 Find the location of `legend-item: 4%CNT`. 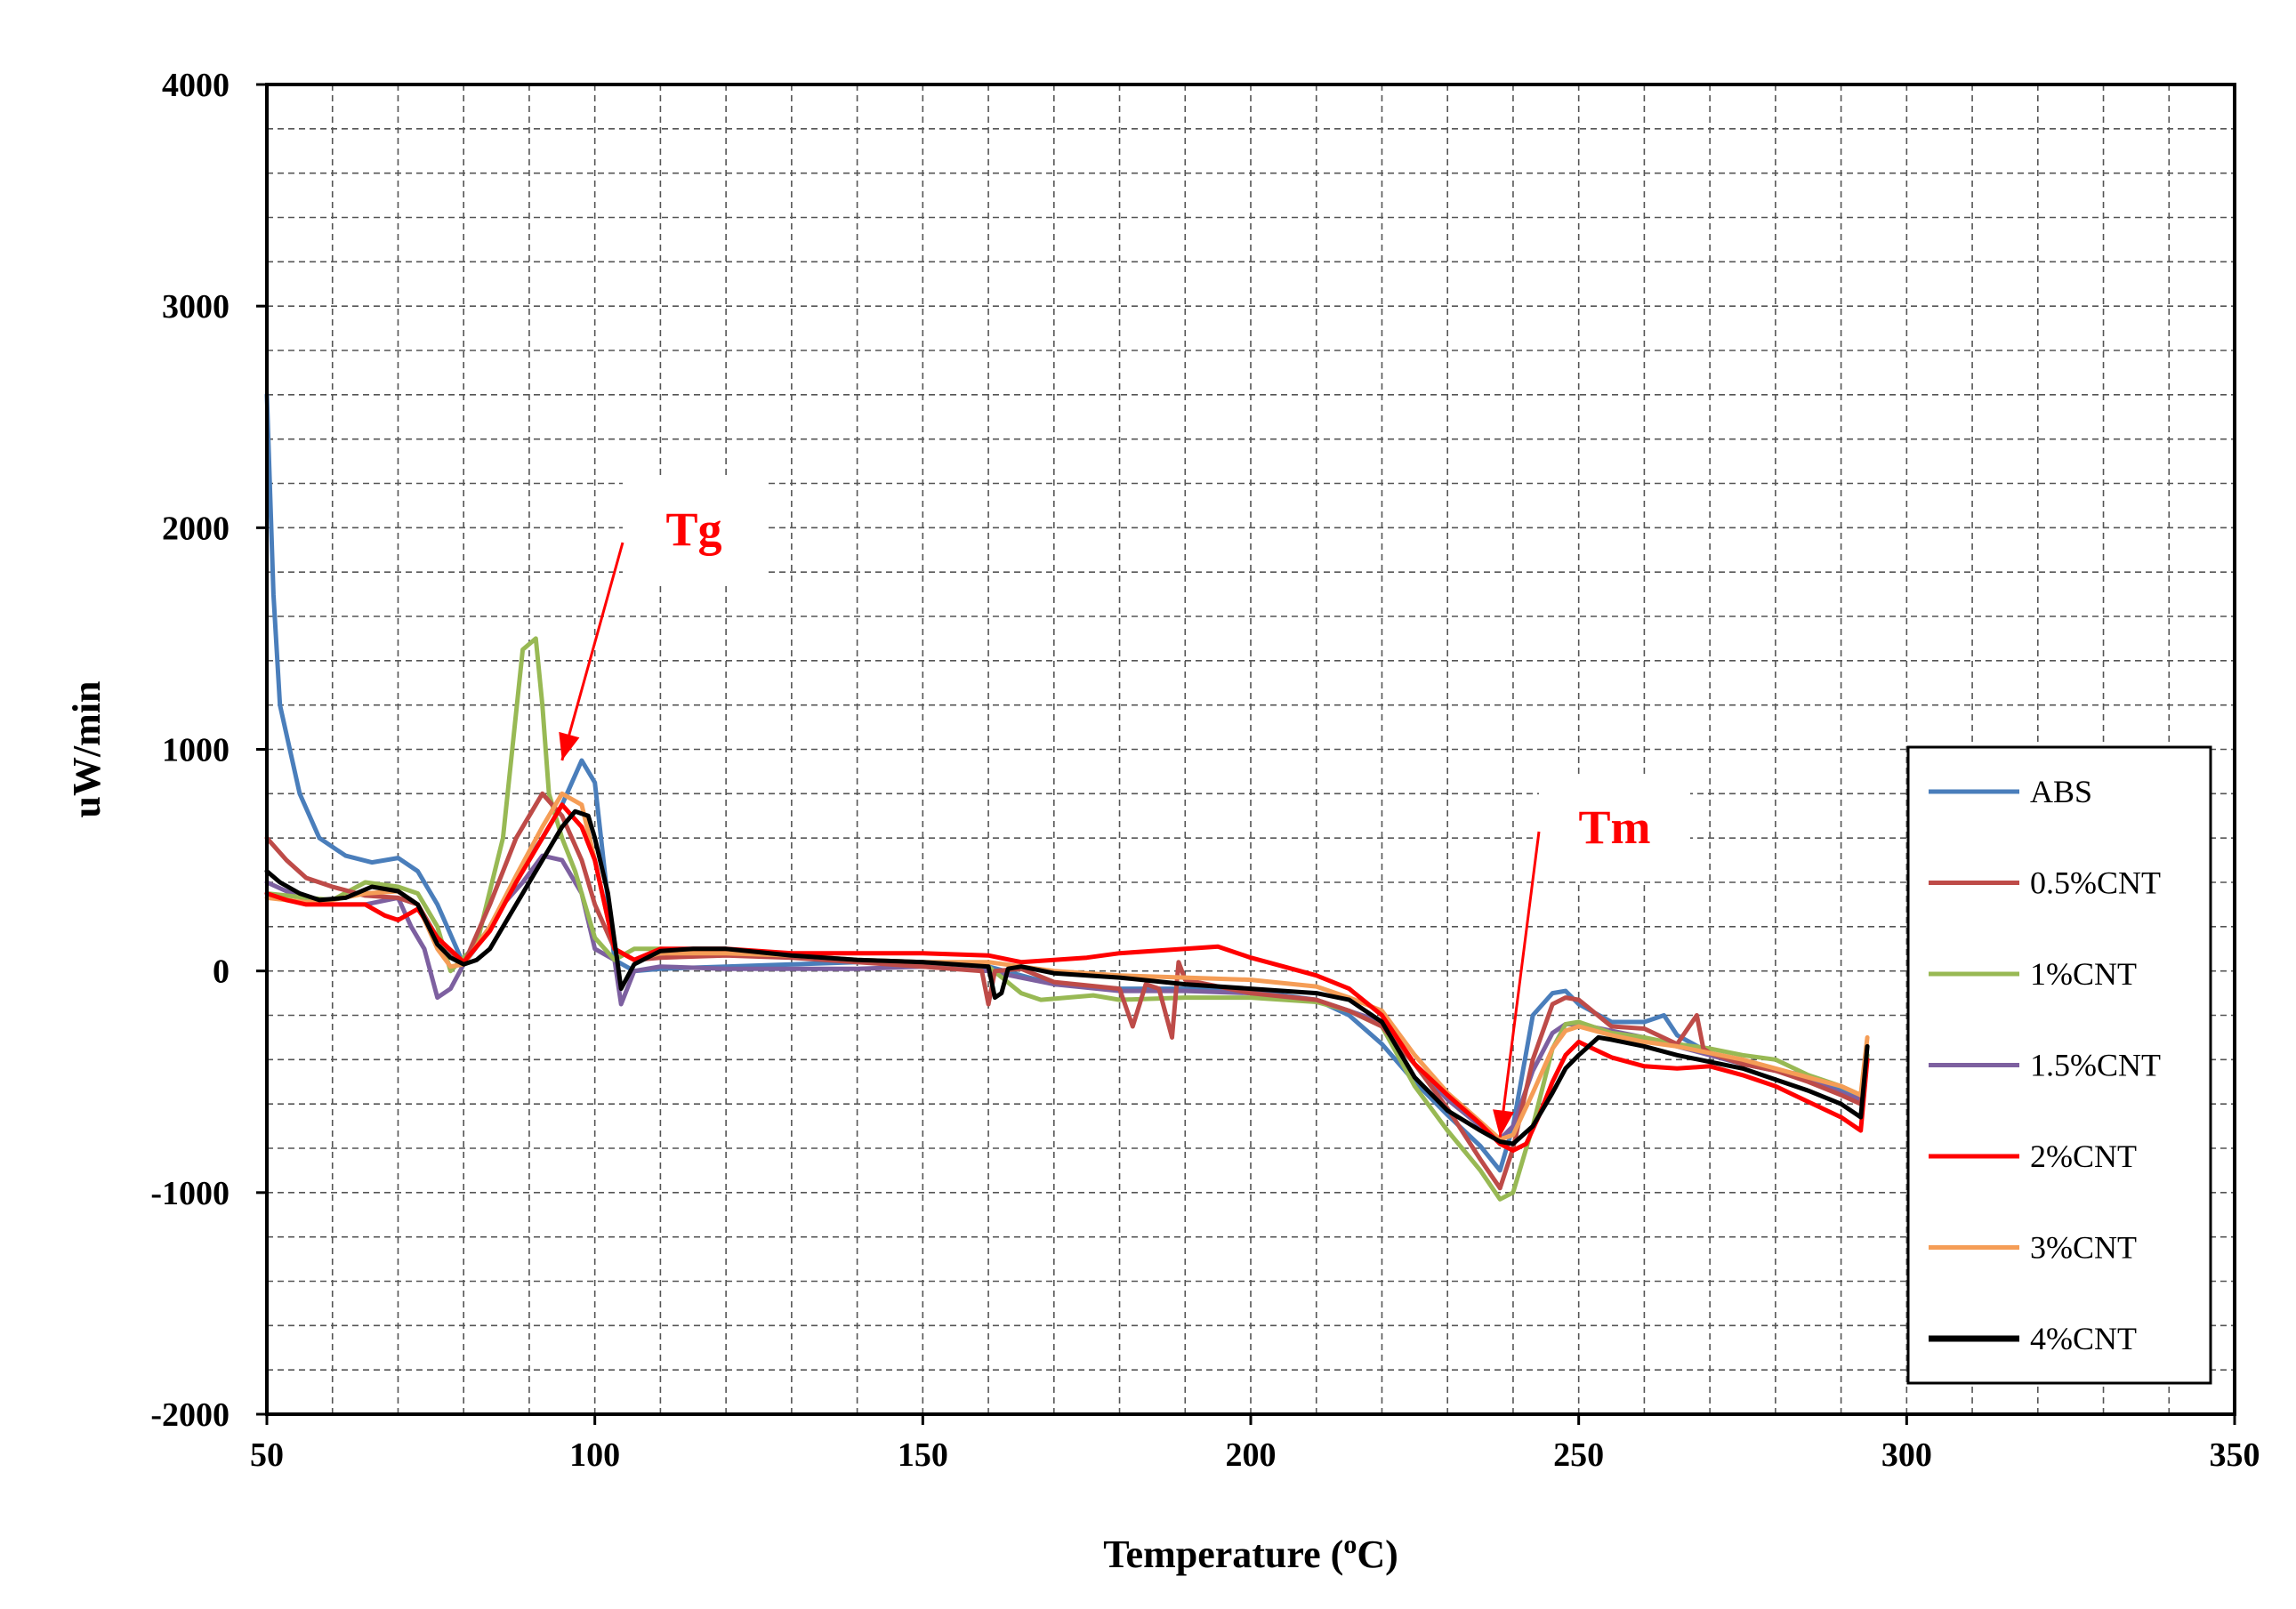

legend-item: 4%CNT is located at coordinates (2033, 1338).